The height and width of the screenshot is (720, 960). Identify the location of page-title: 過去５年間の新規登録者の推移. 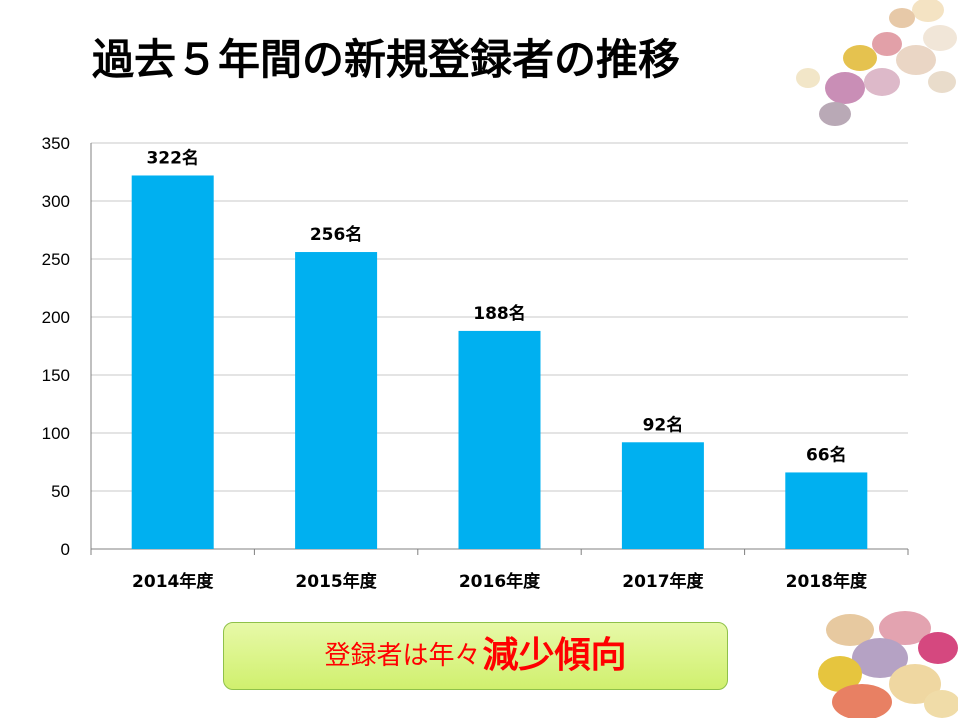
(386, 59).